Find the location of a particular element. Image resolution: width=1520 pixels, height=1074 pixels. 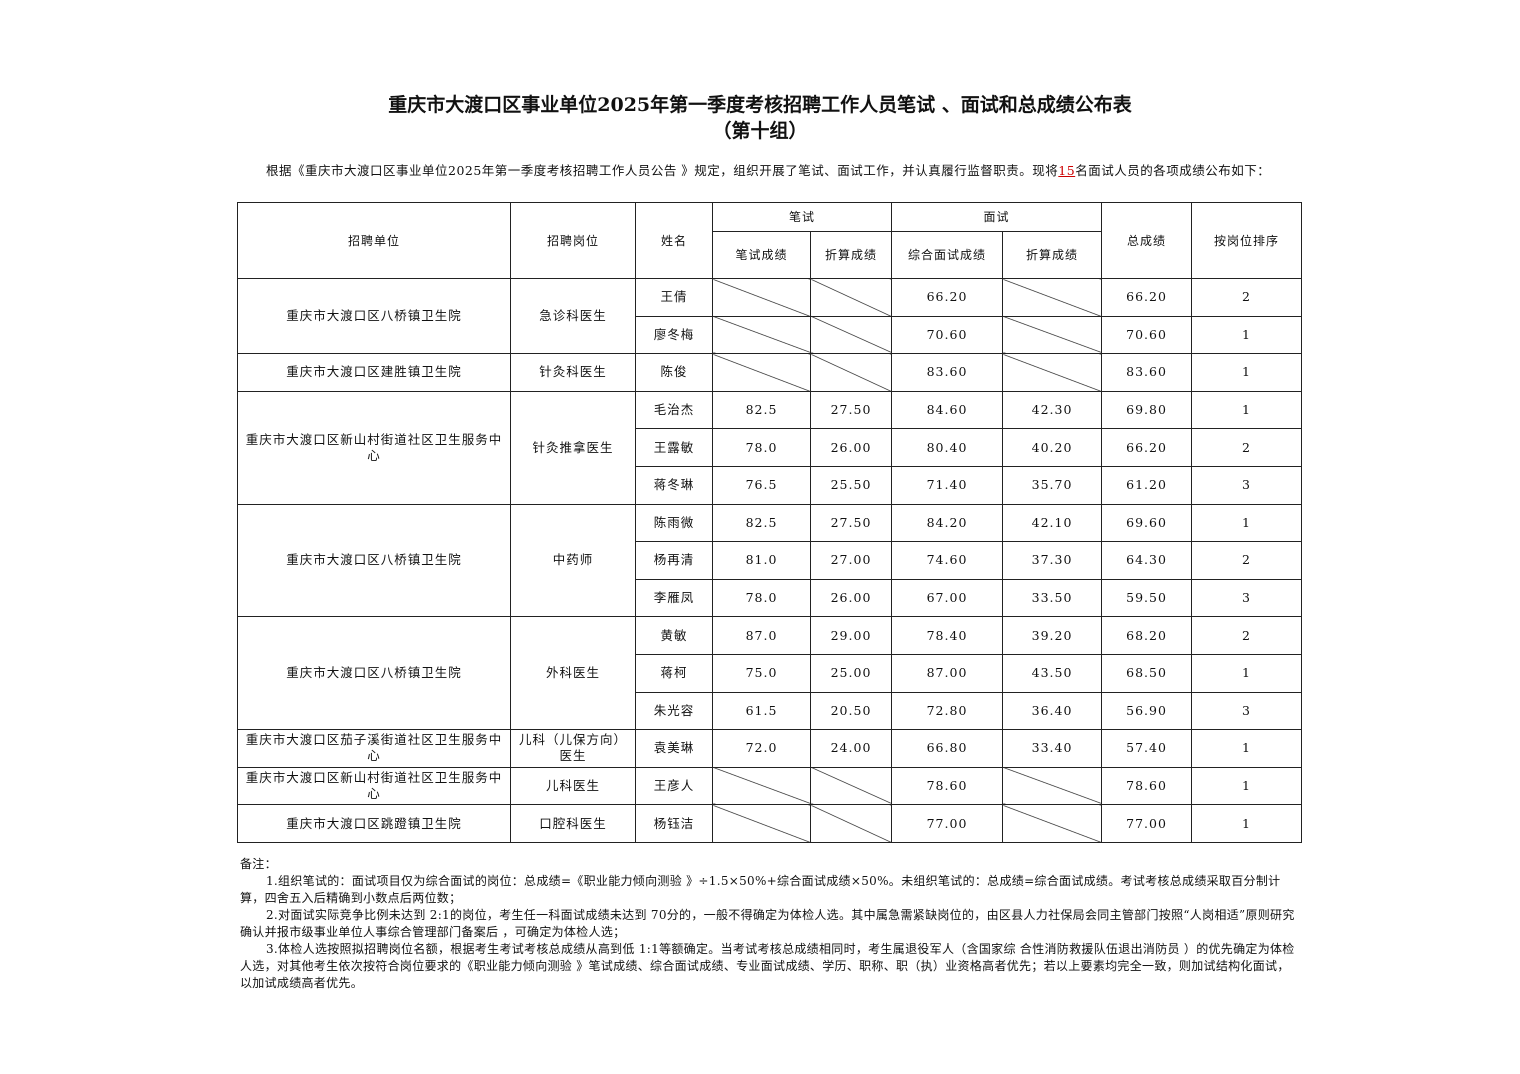

total-score-cell: 59.50 is located at coordinates (1147, 598).